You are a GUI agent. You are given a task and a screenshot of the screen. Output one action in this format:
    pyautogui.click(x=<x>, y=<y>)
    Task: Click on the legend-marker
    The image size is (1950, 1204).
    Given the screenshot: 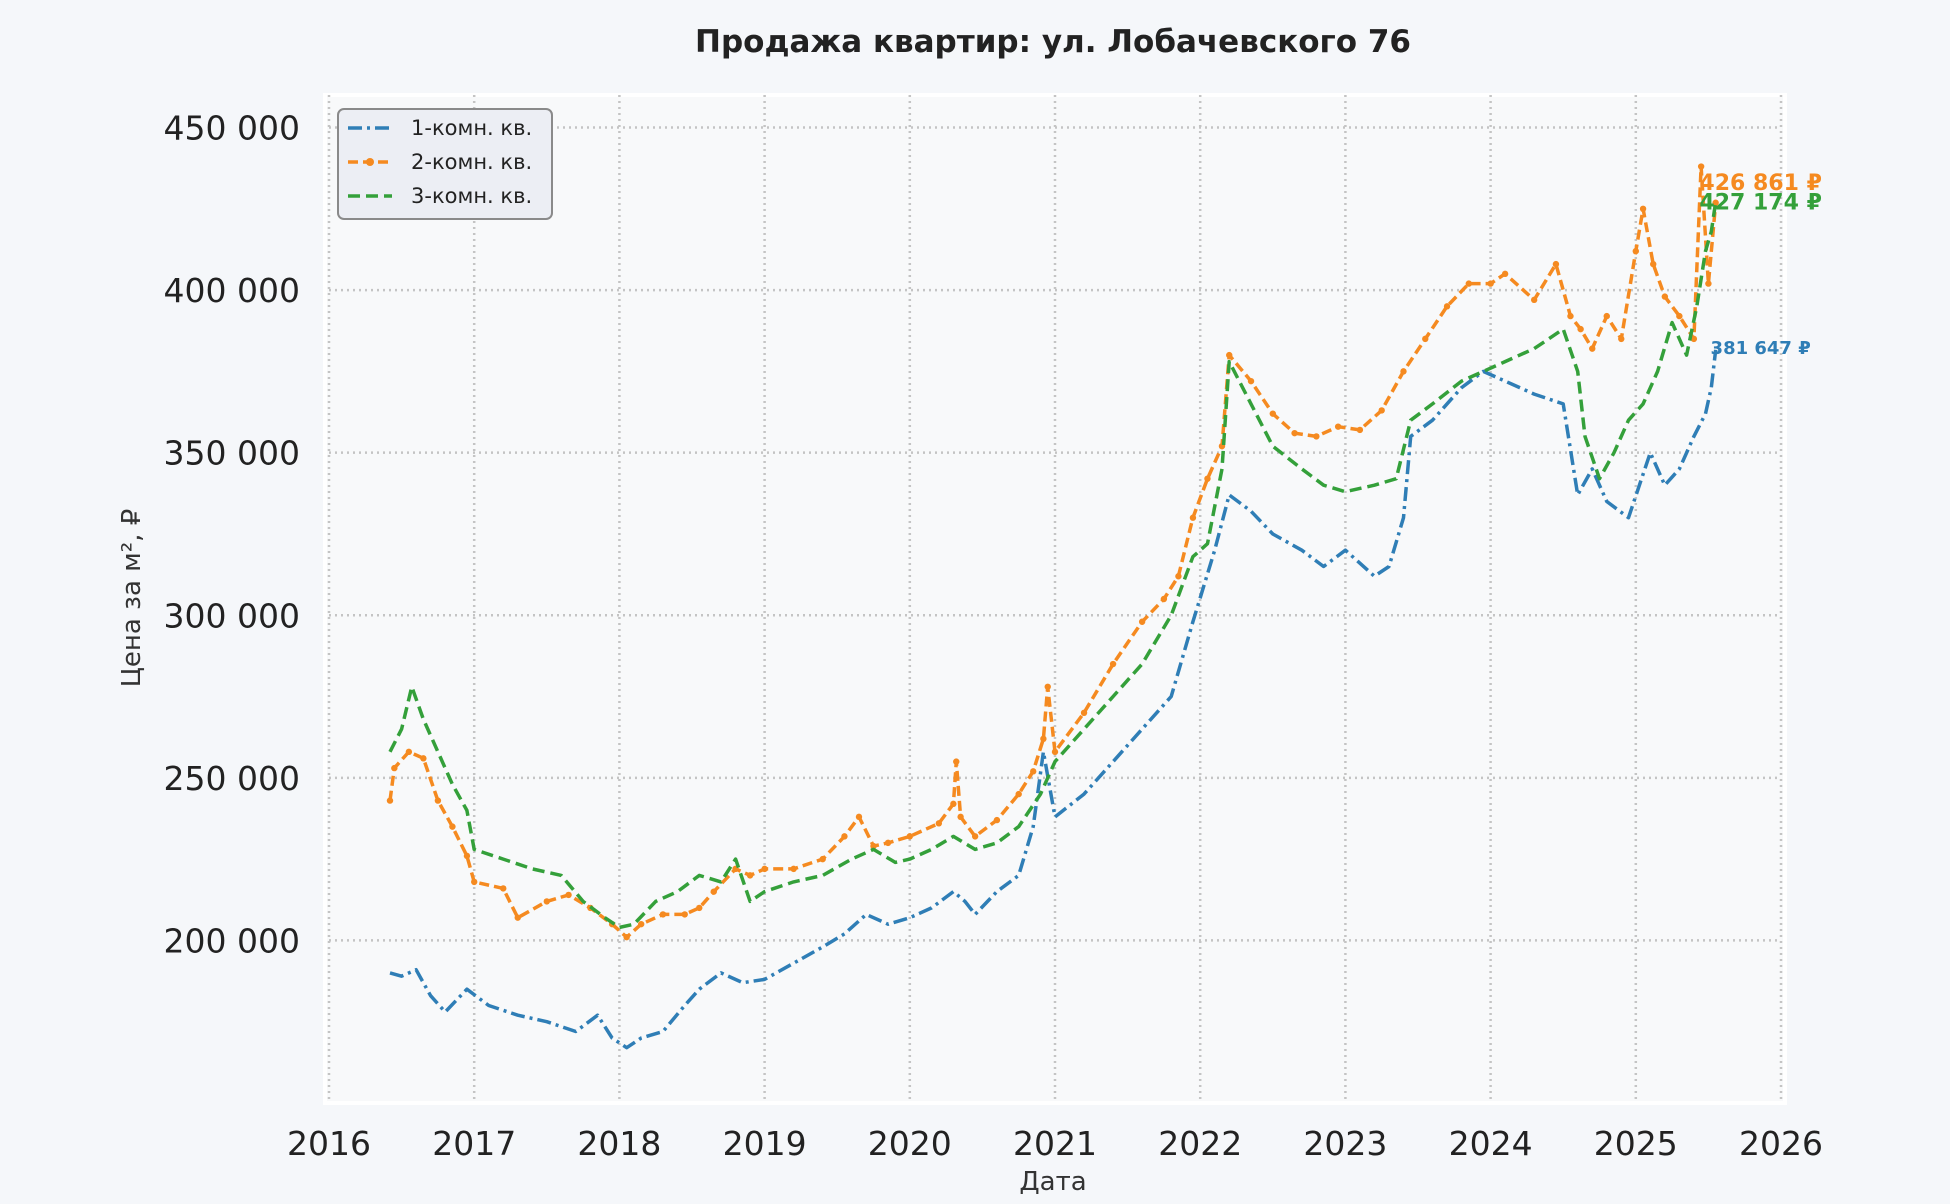 What is the action you would take?
    pyautogui.click(x=370, y=162)
    